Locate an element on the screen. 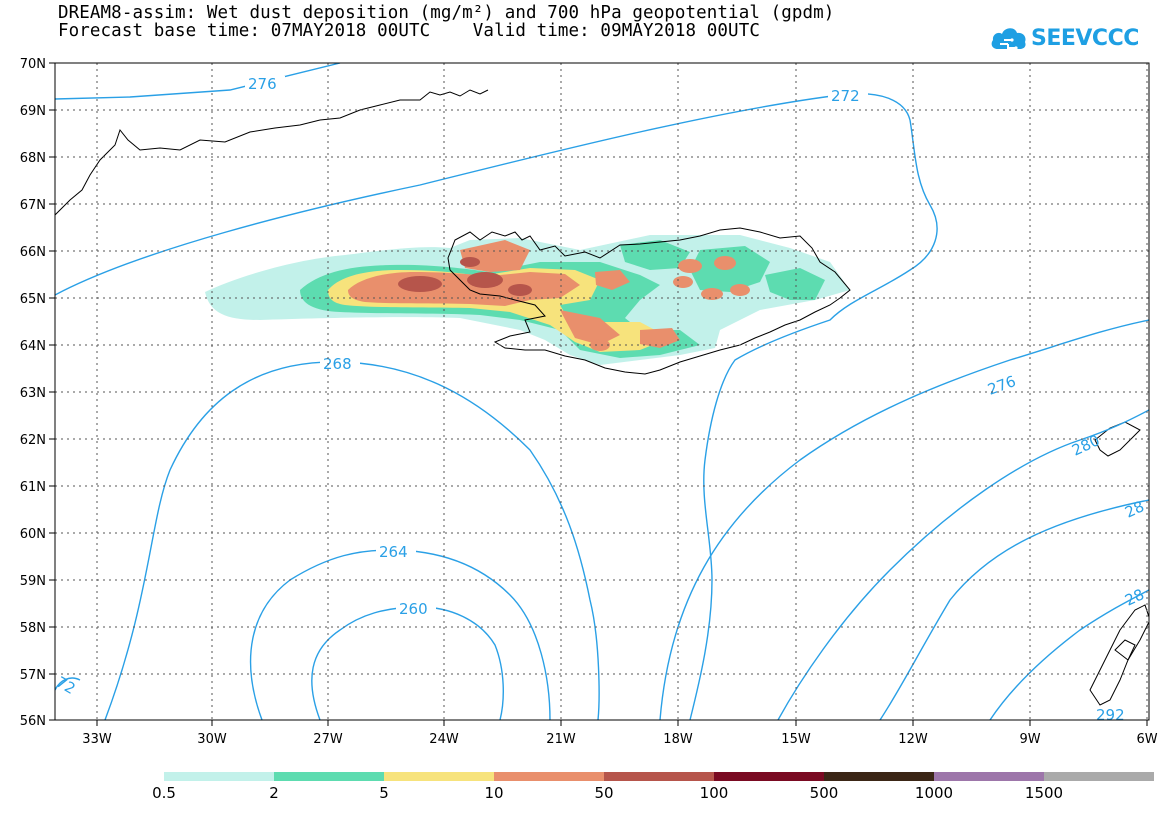  lat-label: 56N is located at coordinates (33, 721).